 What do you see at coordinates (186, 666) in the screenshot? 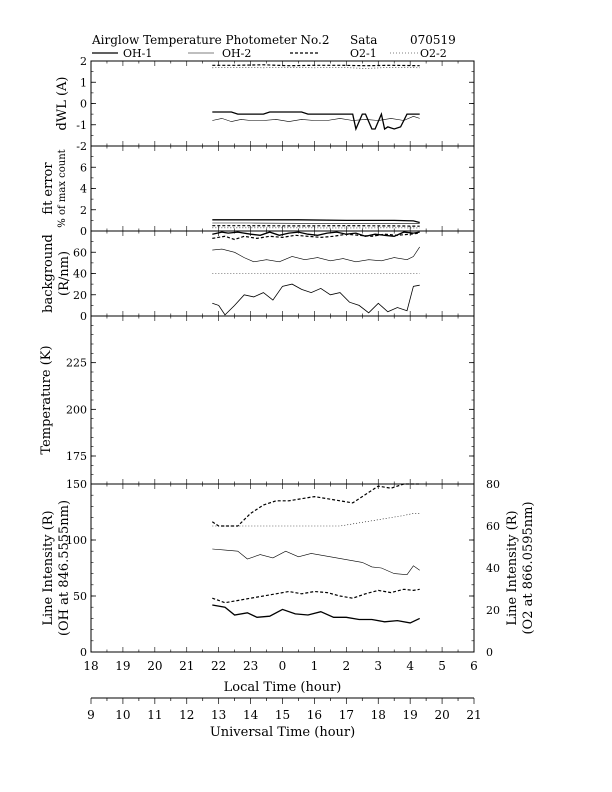
I see `x-tick-label-local: 21` at bounding box center [186, 666].